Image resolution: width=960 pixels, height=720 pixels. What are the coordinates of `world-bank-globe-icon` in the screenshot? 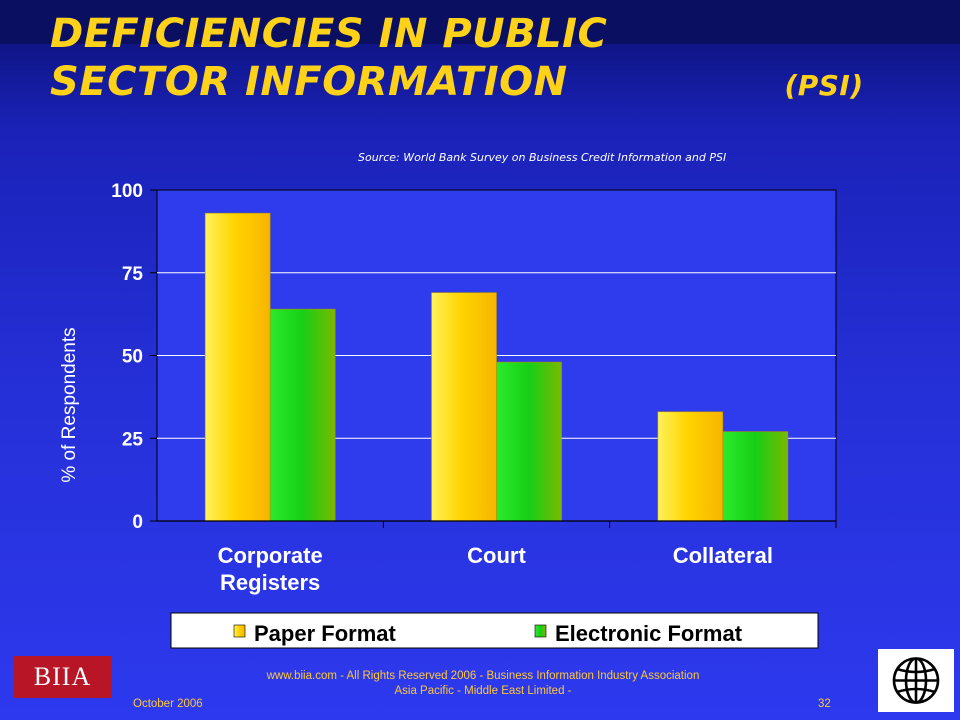 It's located at (916, 680).